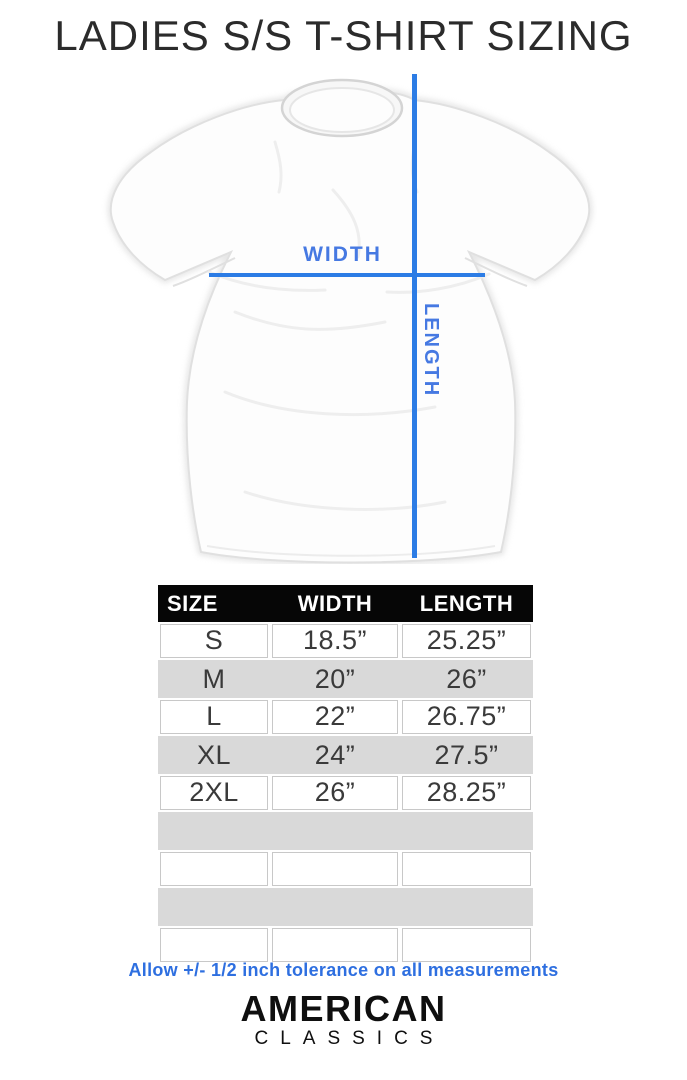 The height and width of the screenshot is (1080, 687). I want to click on size-cell: S, so click(214, 641).